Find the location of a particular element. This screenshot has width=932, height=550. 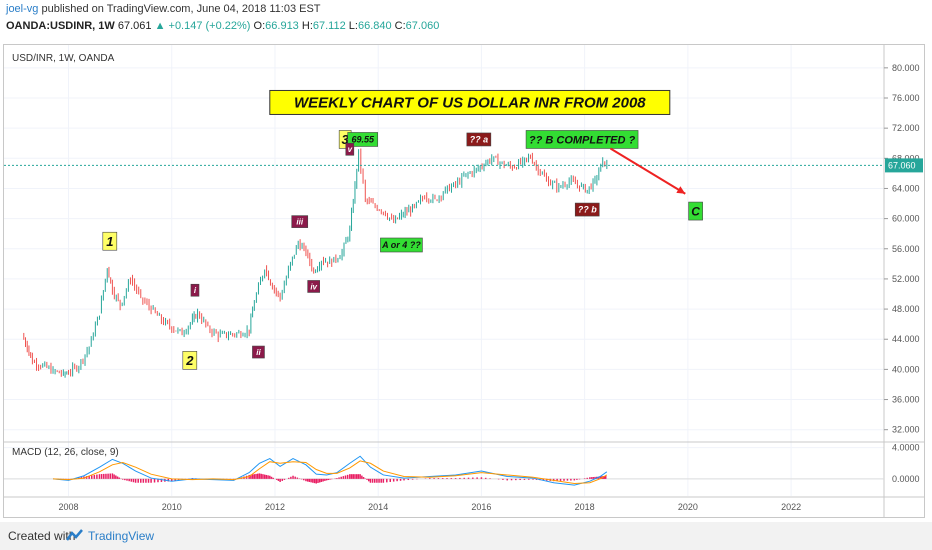

time-axis: 2008 2010 2012 2014 2016 2018 2020 2022 is located at coordinates (430, 507).